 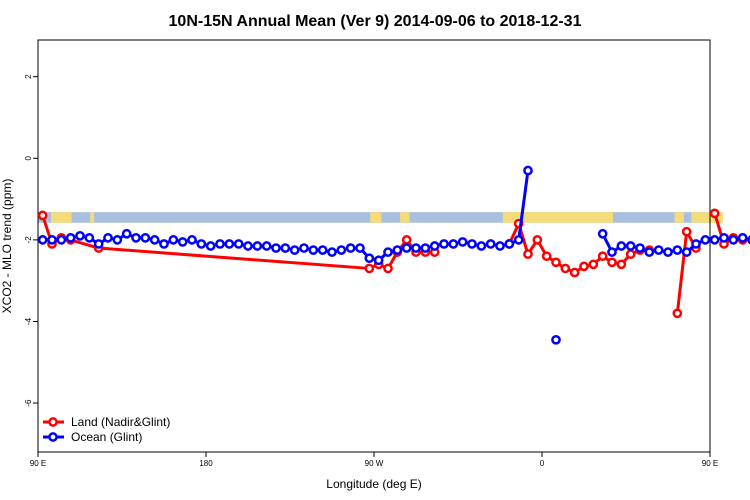 I want to click on x-tick-label: 90 W, so click(x=374, y=463).